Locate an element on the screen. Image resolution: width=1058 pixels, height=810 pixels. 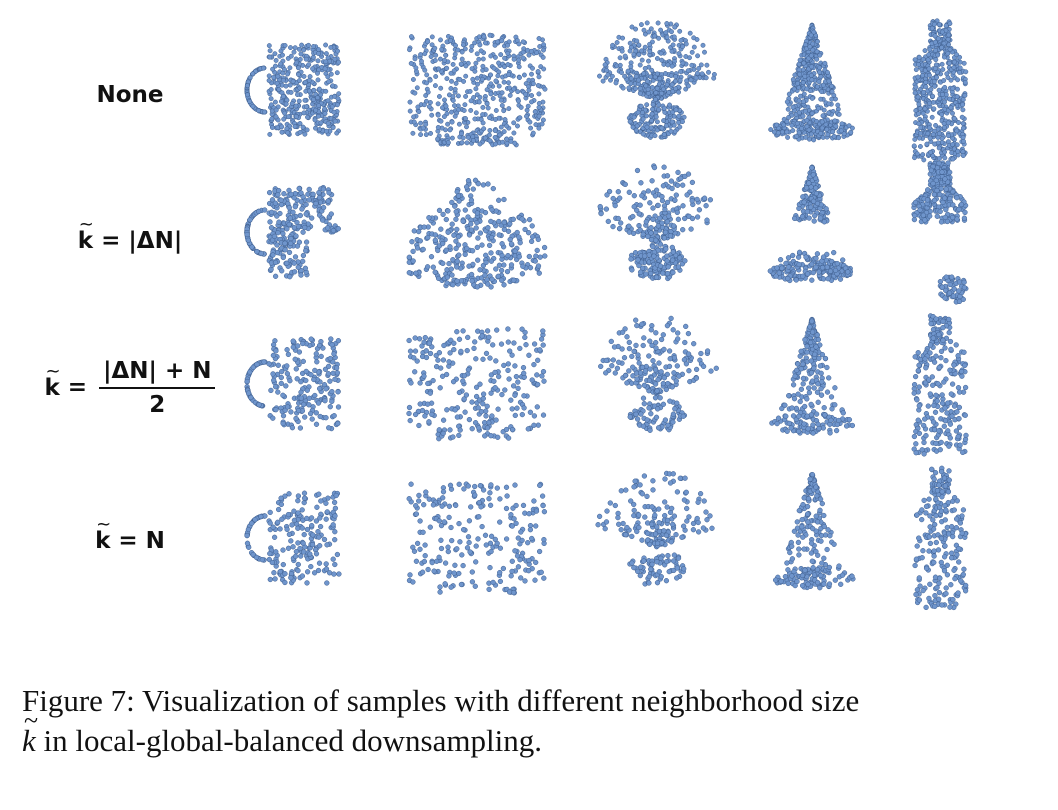
caption-variable: k is located at coordinates (30, 731).